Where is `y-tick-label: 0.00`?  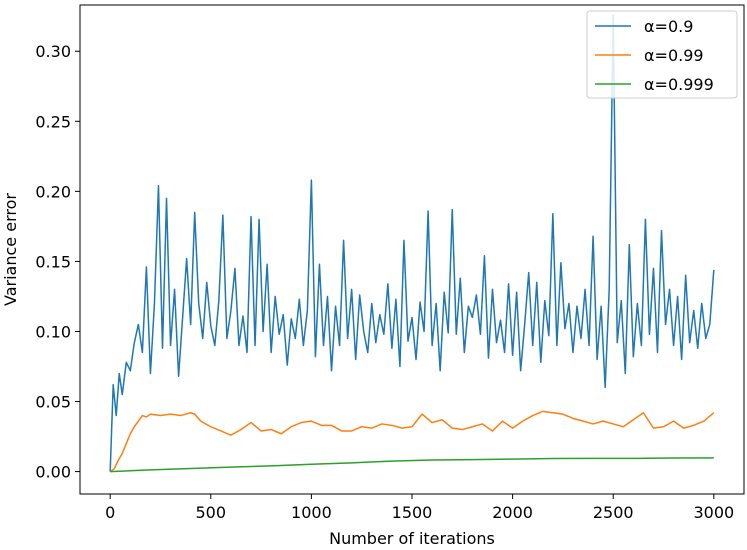
y-tick-label: 0.00 is located at coordinates (53, 472).